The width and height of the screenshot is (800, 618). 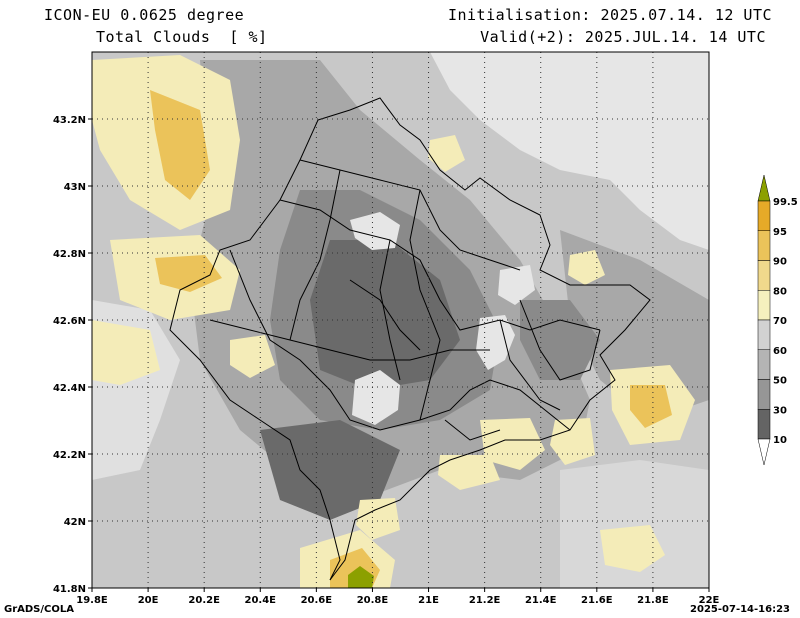 I want to click on colorbar-label: 99.5, so click(x=785, y=202).